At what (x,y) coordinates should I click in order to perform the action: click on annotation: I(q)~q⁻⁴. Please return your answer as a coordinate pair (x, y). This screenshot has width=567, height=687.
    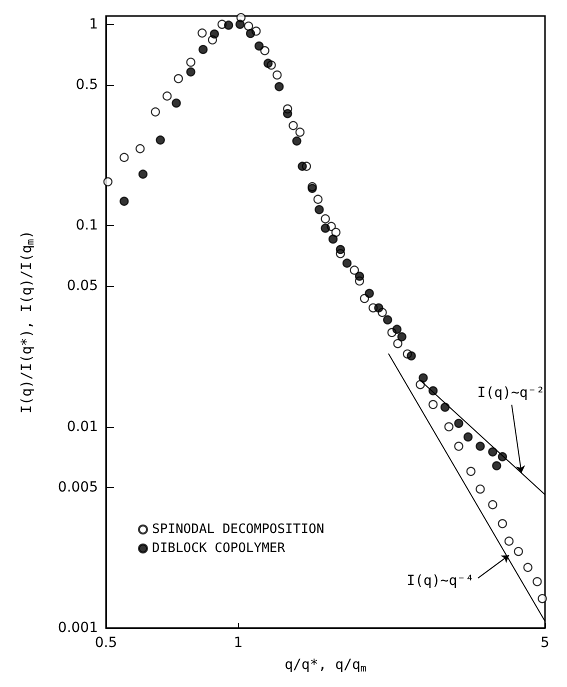
    Looking at the image, I should click on (440, 581).